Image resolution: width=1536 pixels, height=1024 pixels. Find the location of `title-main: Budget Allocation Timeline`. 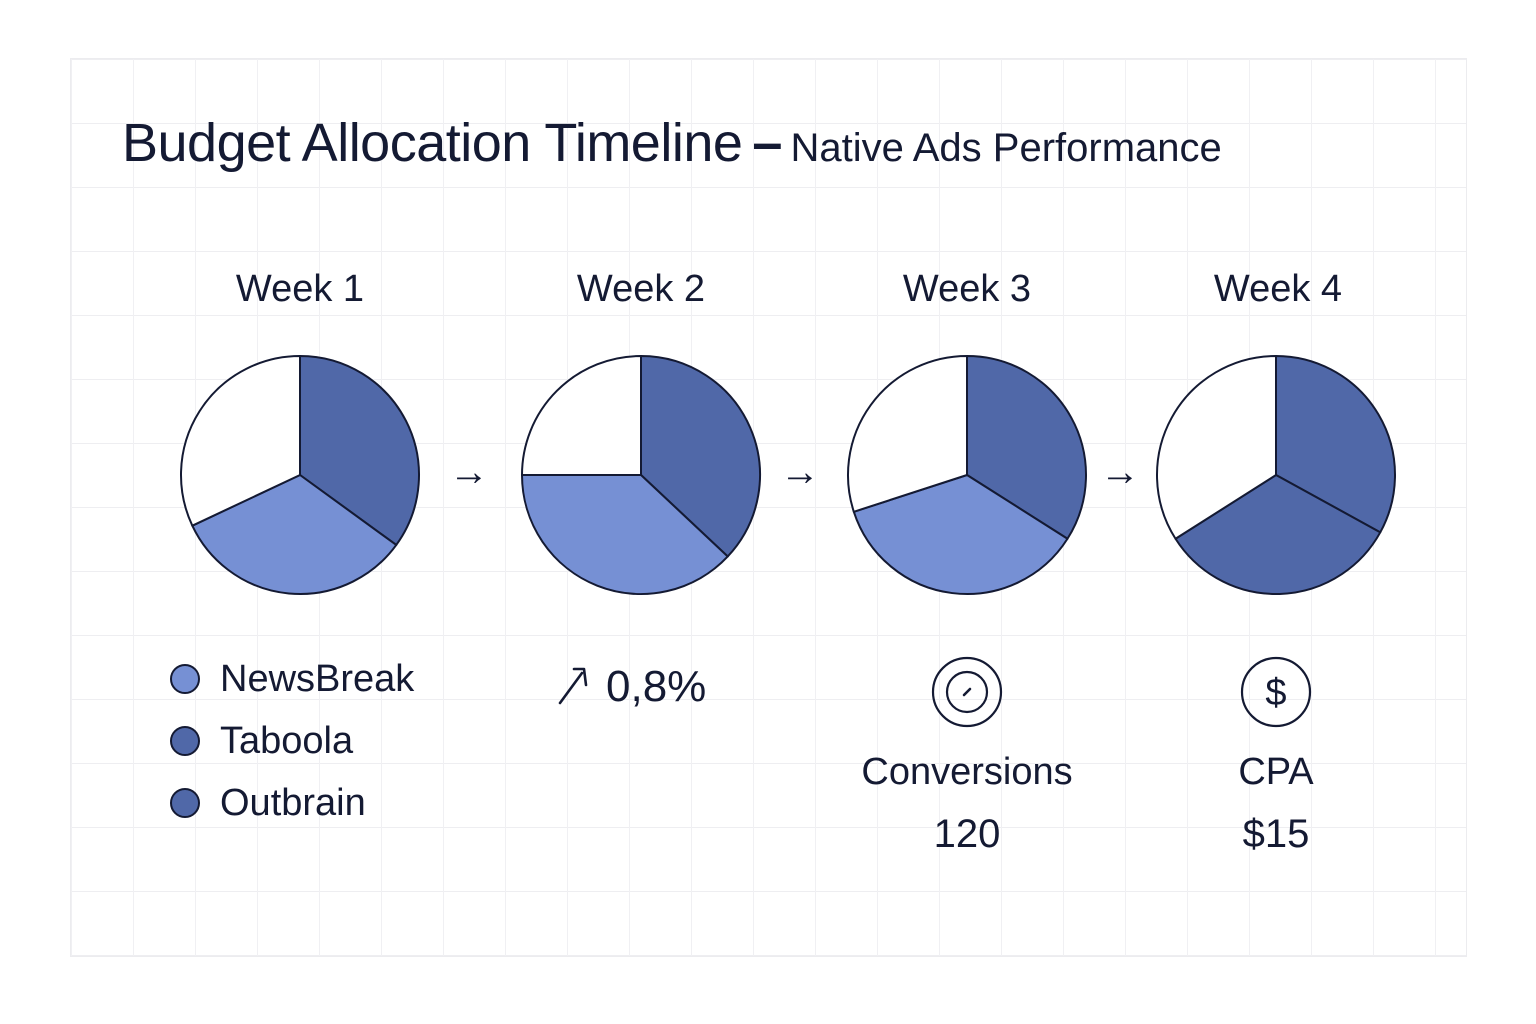

title-main: Budget Allocation Timeline is located at coordinates (432, 143).